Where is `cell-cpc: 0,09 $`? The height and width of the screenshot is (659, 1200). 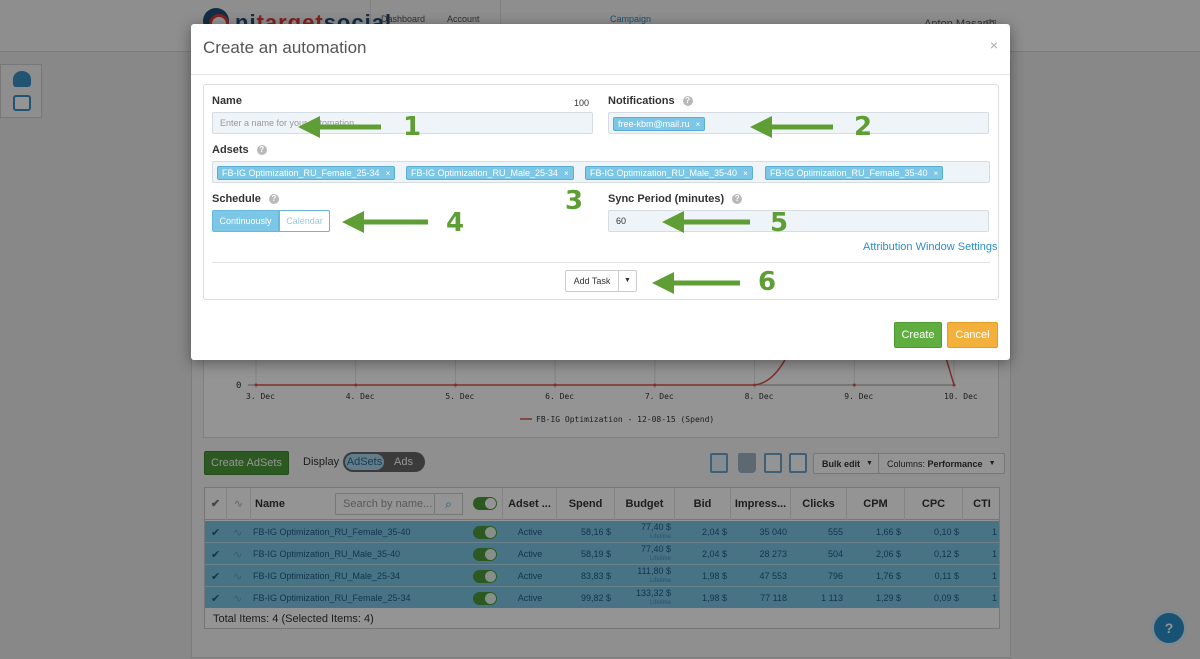
cell-cpc: 0,09 $ is located at coordinates (946, 598).